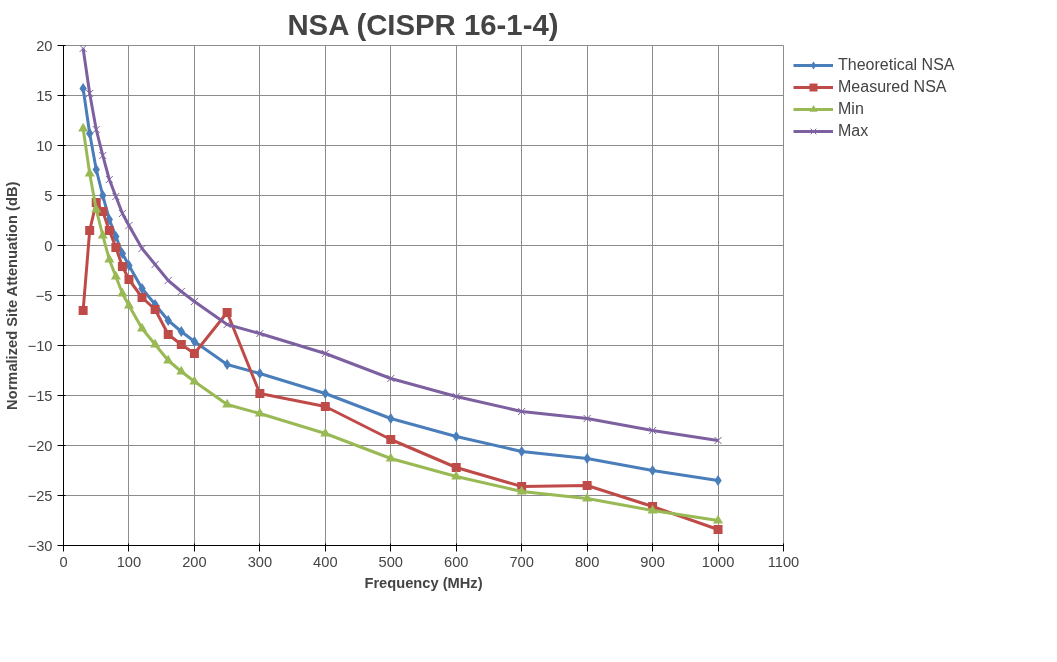 This screenshot has width=1057, height=662. What do you see at coordinates (40, 445) in the screenshot?
I see `y-tick-label: −20` at bounding box center [40, 445].